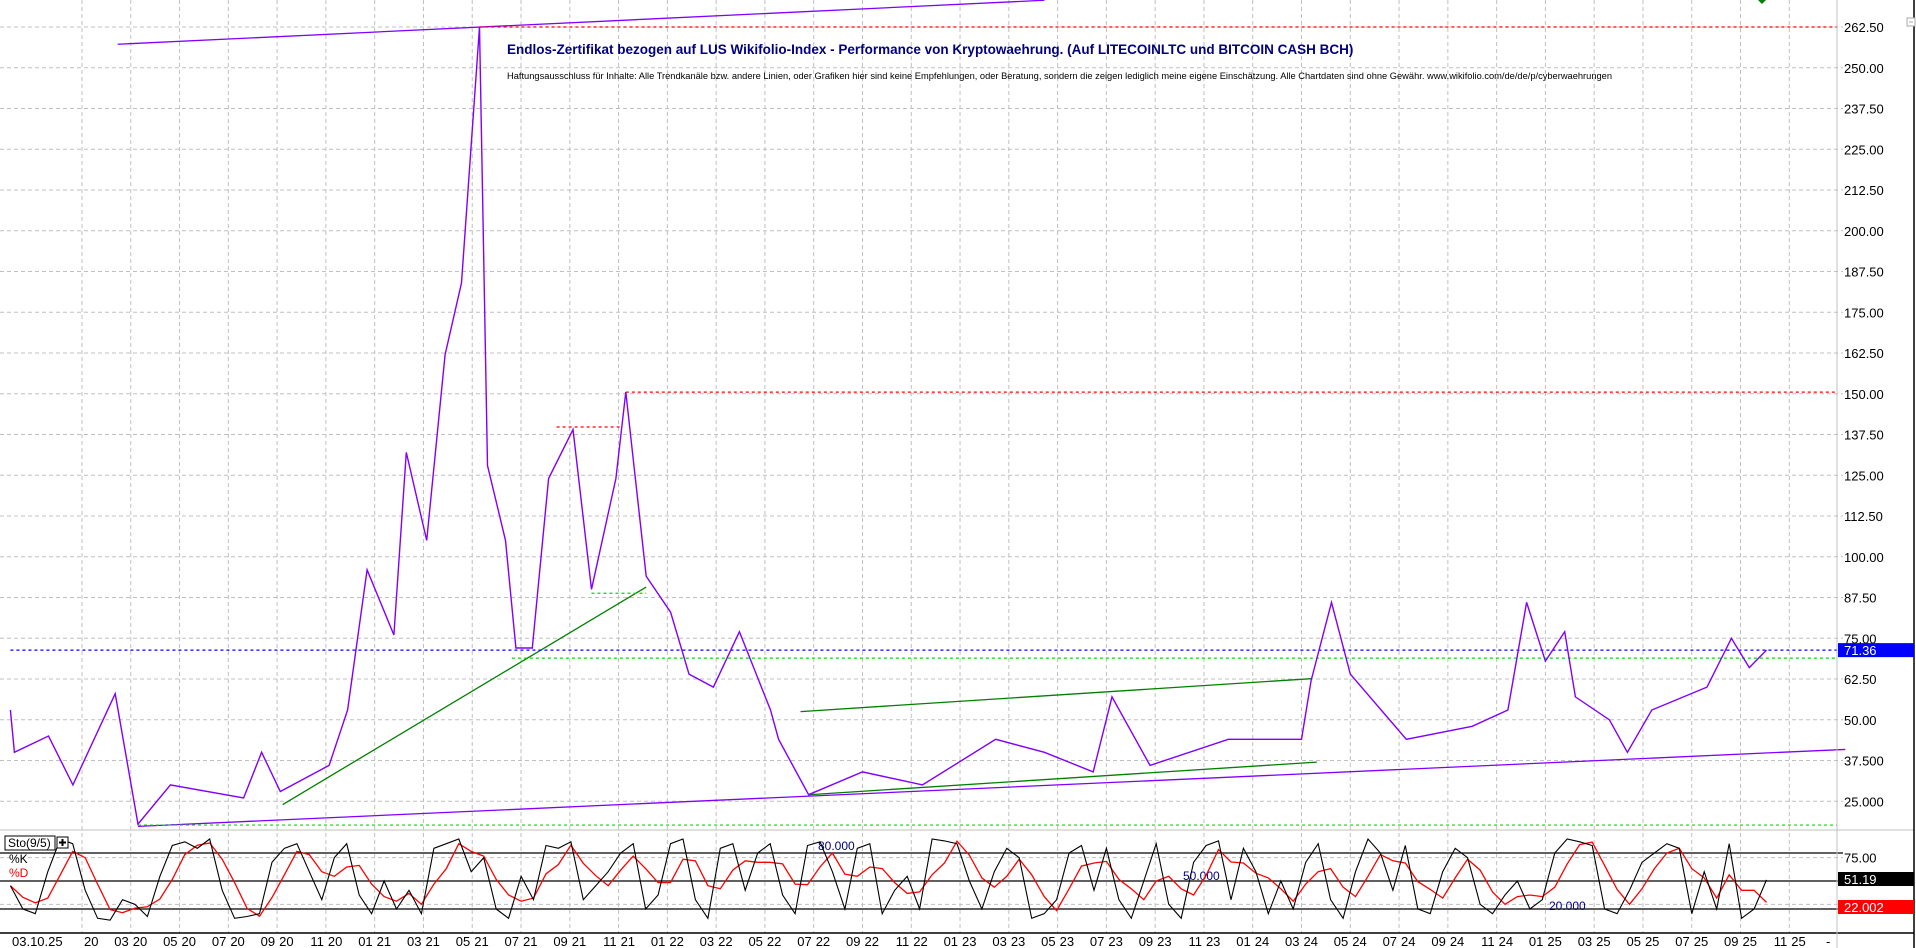 This screenshot has width=1916, height=948. What do you see at coordinates (1863, 516) in the screenshot?
I see `y-tick-label: 112.50` at bounding box center [1863, 516].